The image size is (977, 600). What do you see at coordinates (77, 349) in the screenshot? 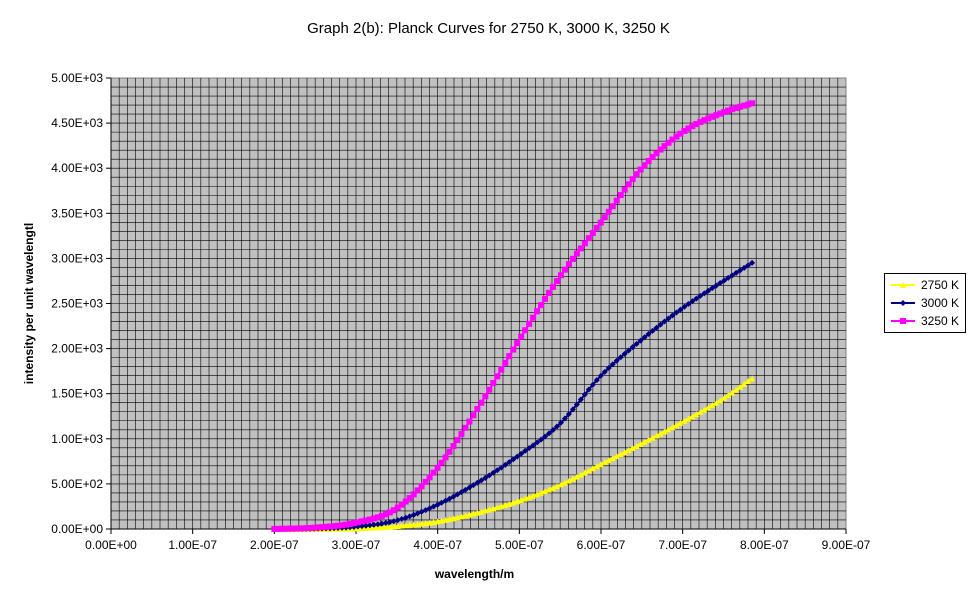
I see `y-tick-label: 2.00E+03` at bounding box center [77, 349].